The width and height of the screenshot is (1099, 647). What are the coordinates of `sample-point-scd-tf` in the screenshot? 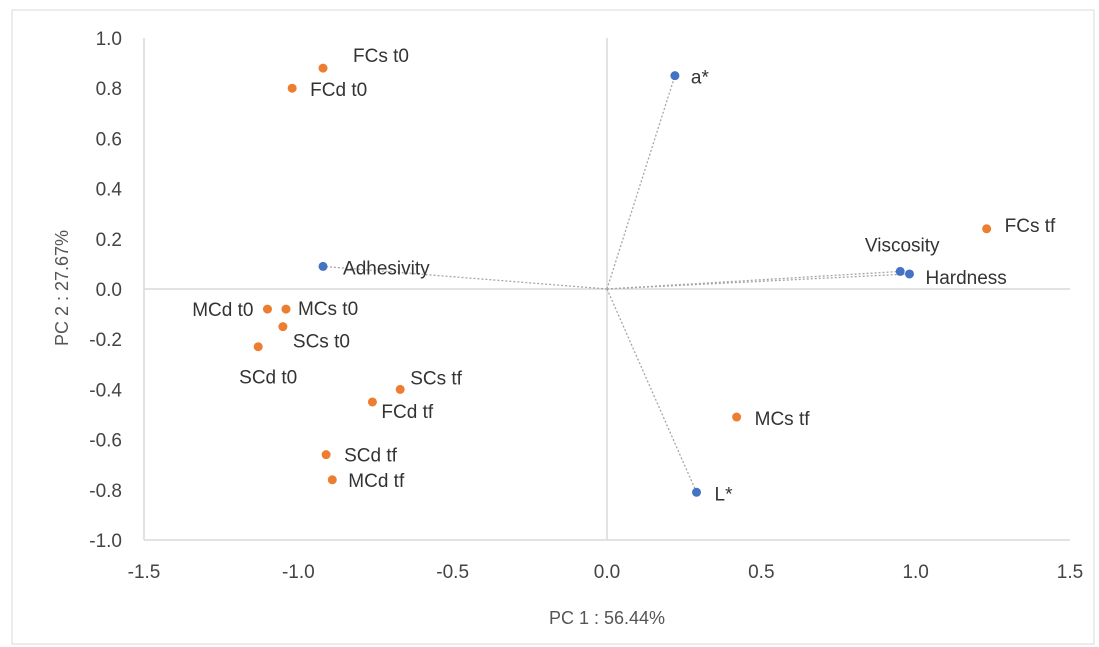 It's located at (326, 455).